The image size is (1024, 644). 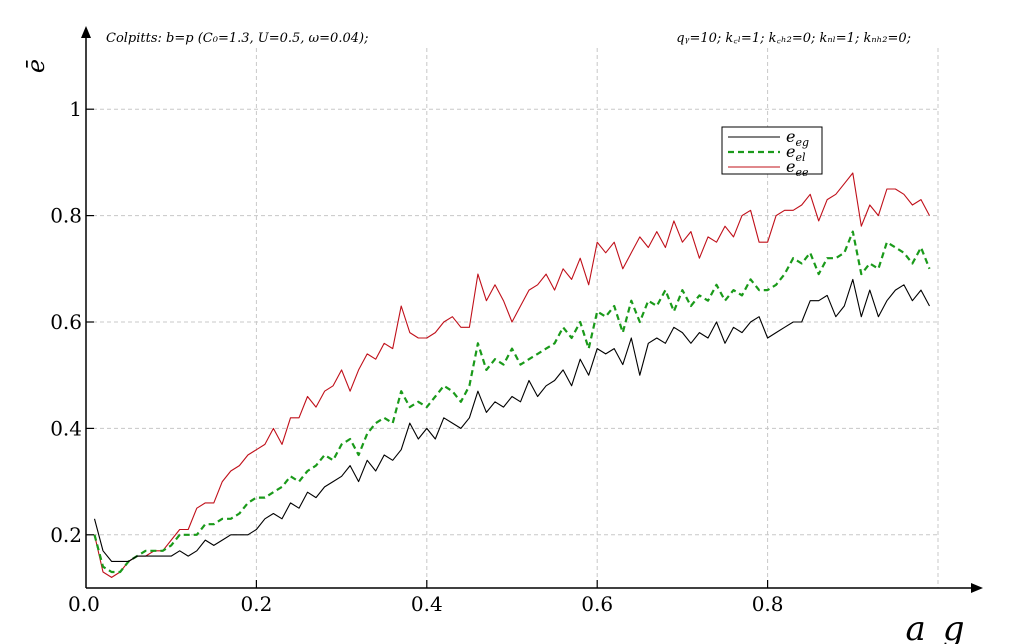 I want to click on x-tick-label: 0.4, so click(x=427, y=604).